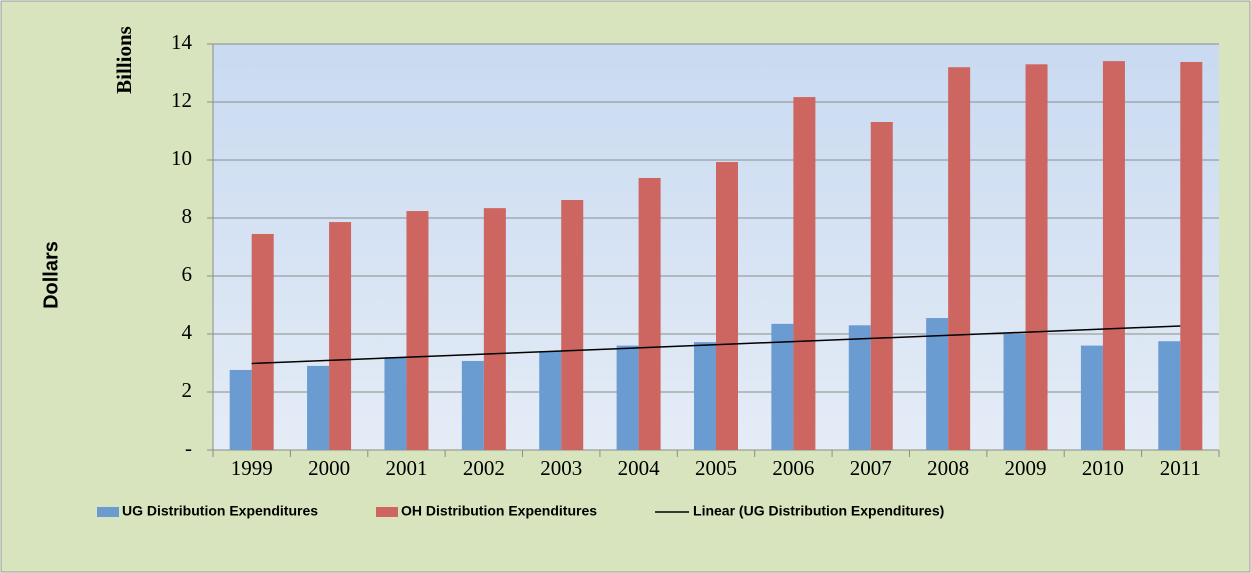 Image resolution: width=1251 pixels, height=573 pixels. Describe the element at coordinates (220, 511) in the screenshot. I see `legend-label: UG Distribution Expenditures` at that location.